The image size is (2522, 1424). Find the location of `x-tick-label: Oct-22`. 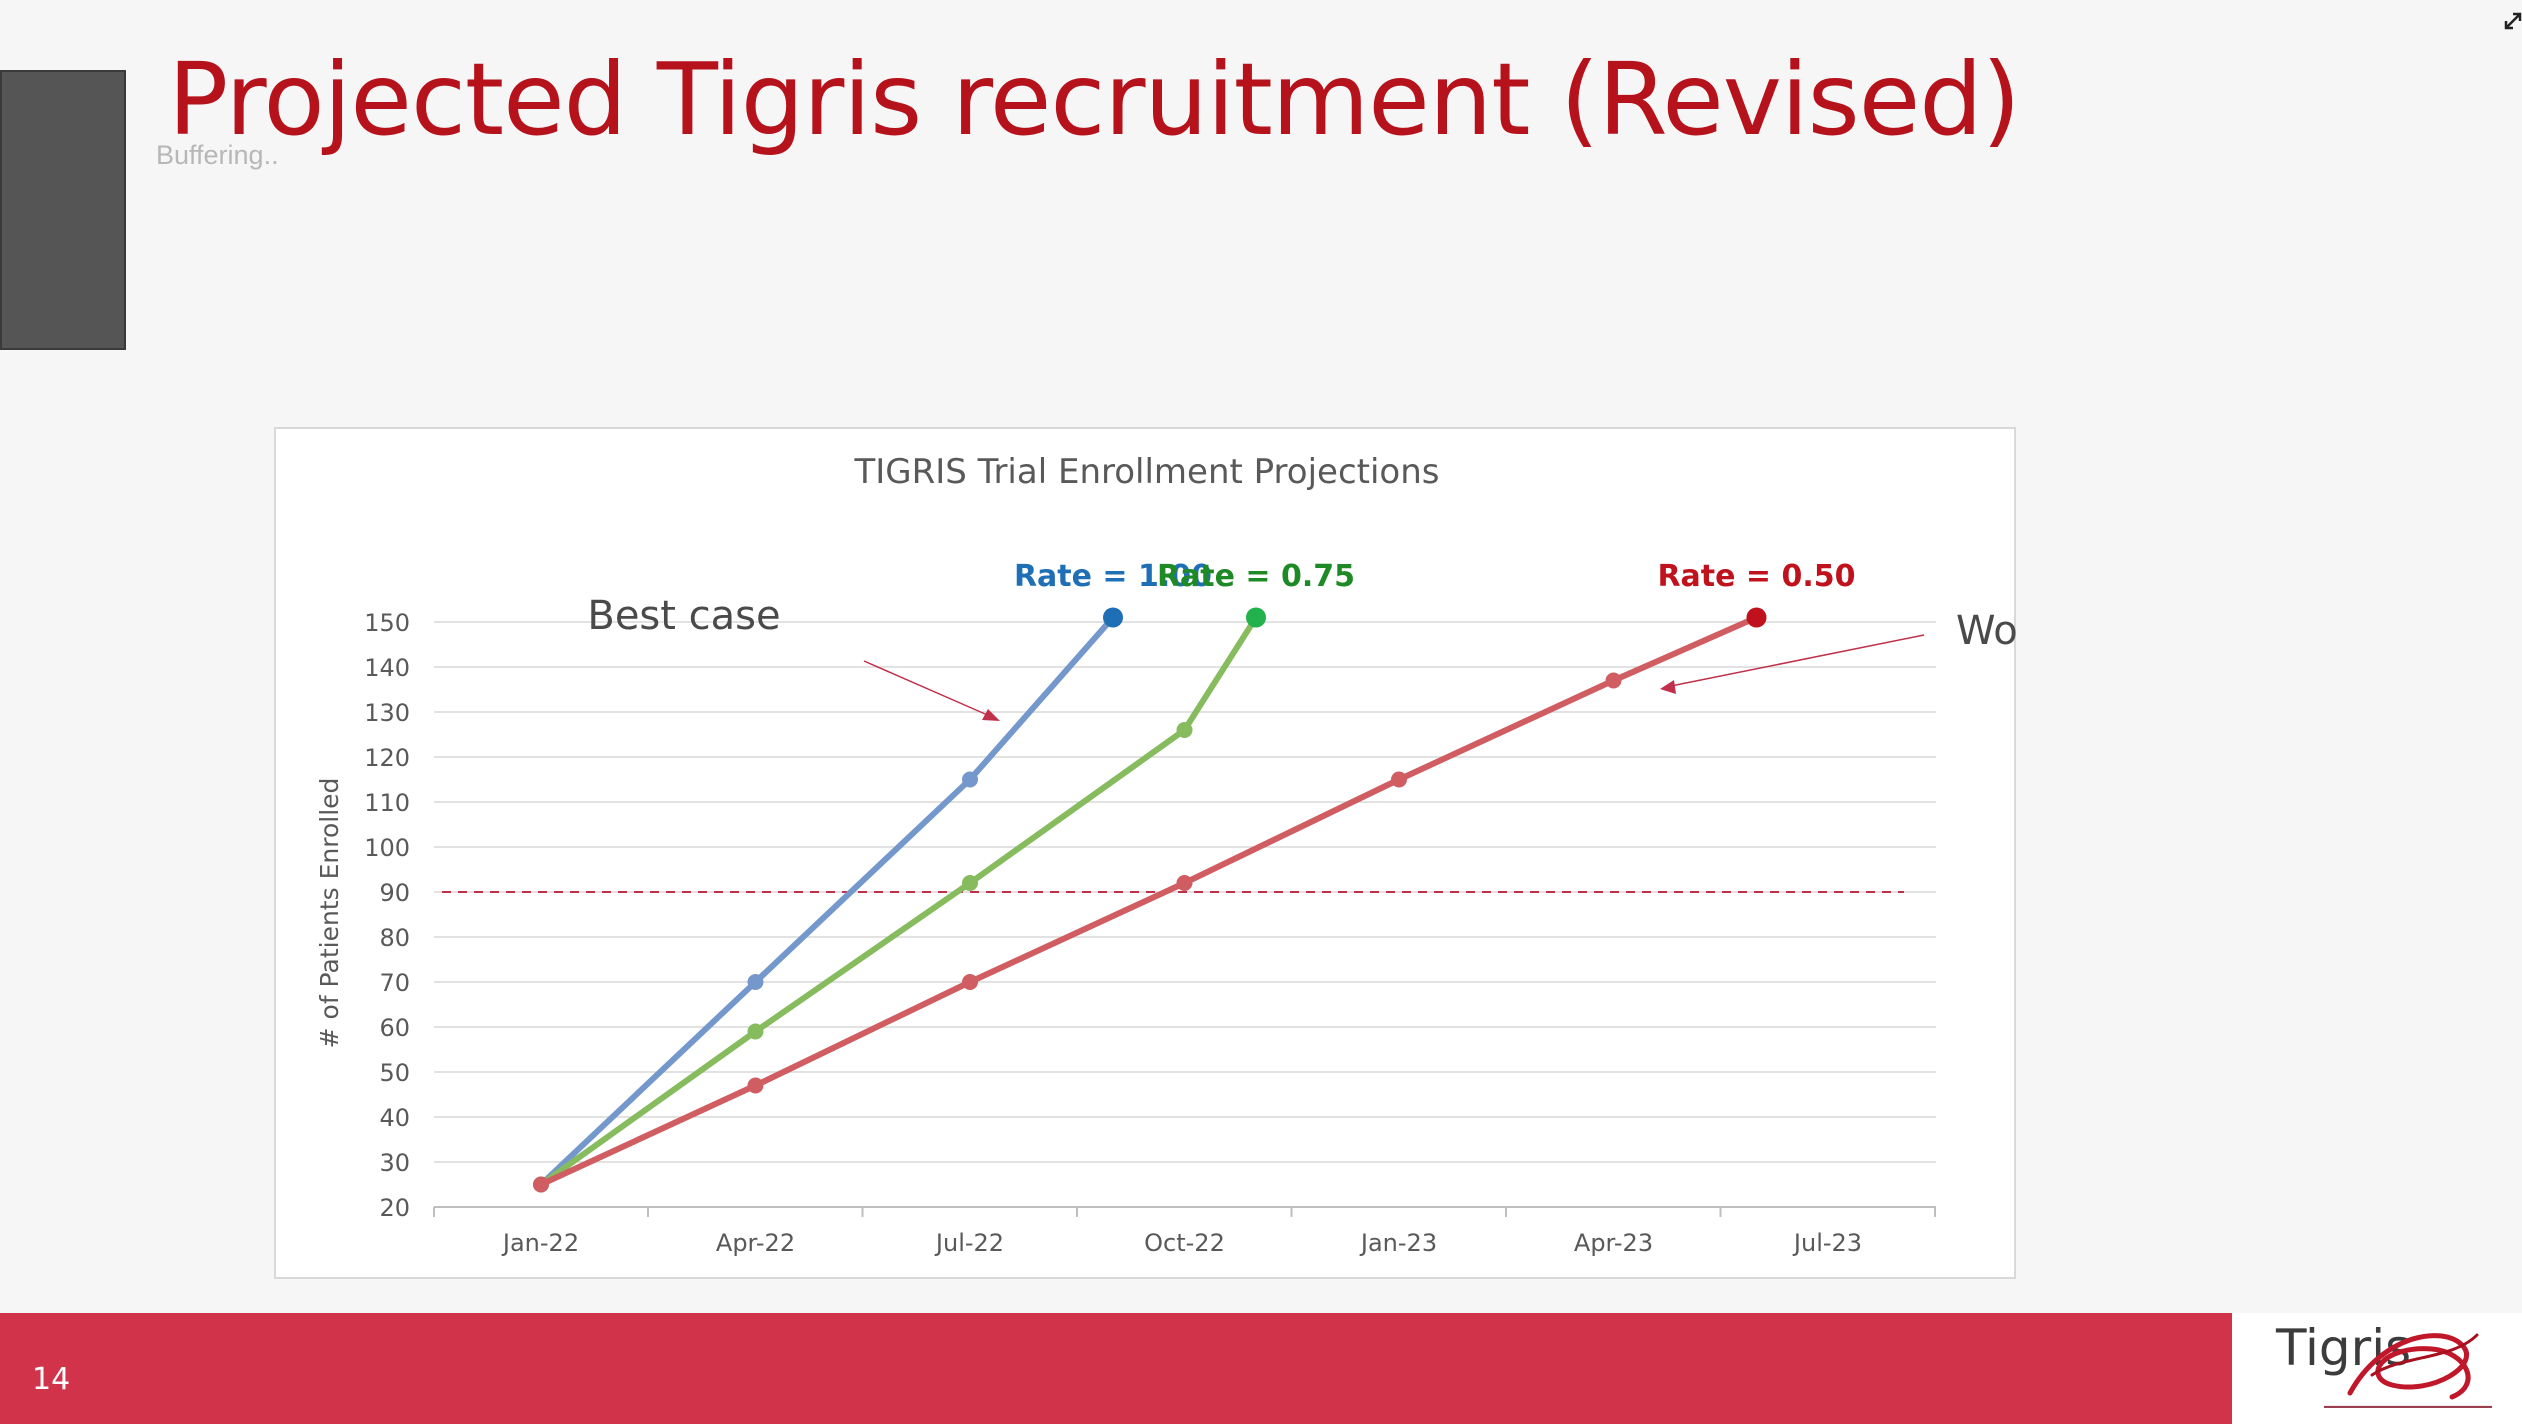

x-tick-label: Oct-22 is located at coordinates (1184, 1243).